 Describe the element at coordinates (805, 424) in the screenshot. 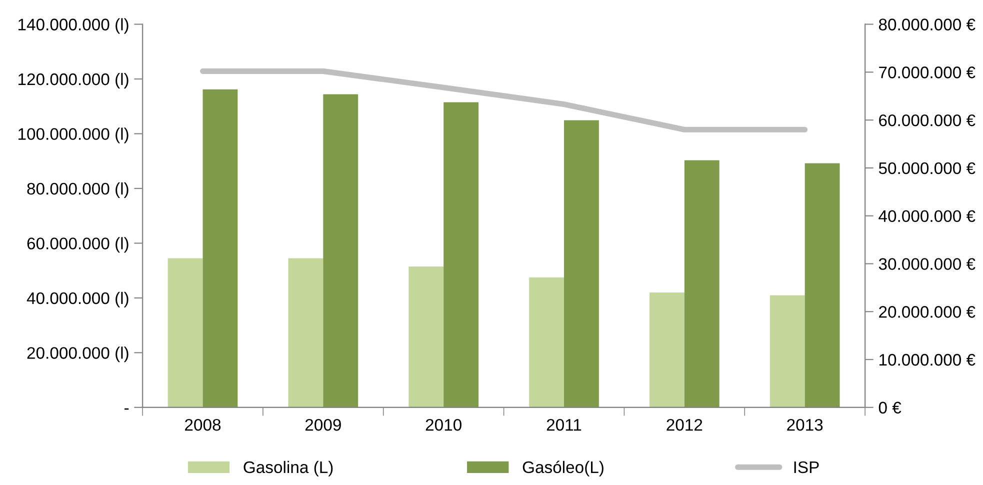

I see `x-tick-label: 2013` at that location.